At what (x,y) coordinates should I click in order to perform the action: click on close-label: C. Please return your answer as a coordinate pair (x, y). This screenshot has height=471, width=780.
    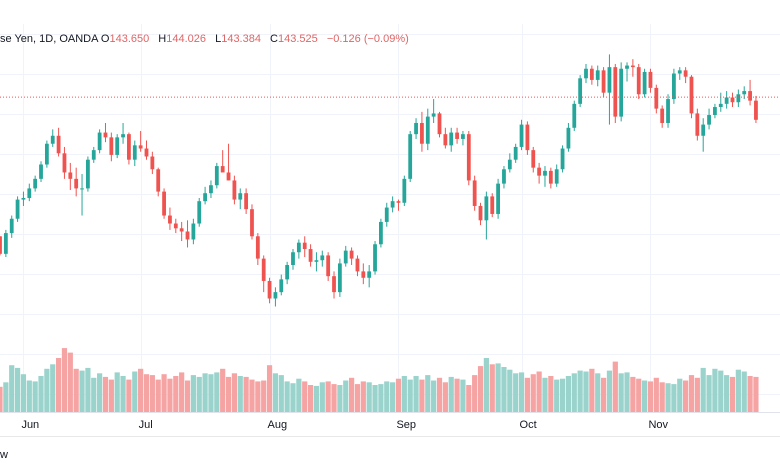
    Looking at the image, I should click on (274, 39).